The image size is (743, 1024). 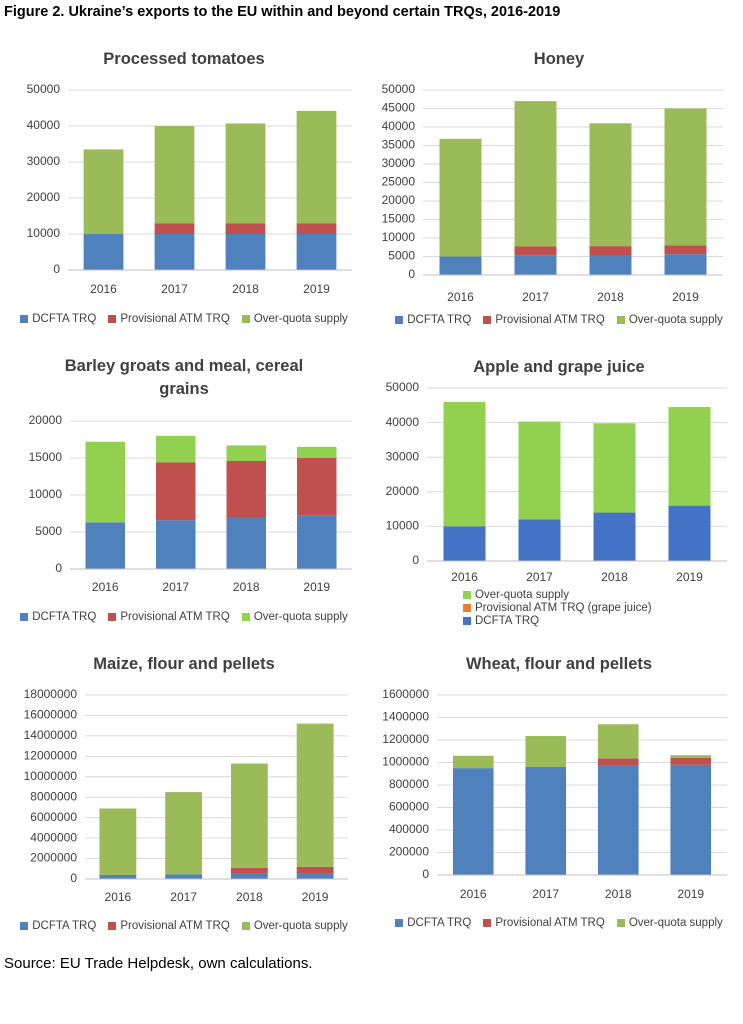 I want to click on y-tick-label: 14000000, so click(x=51, y=735).